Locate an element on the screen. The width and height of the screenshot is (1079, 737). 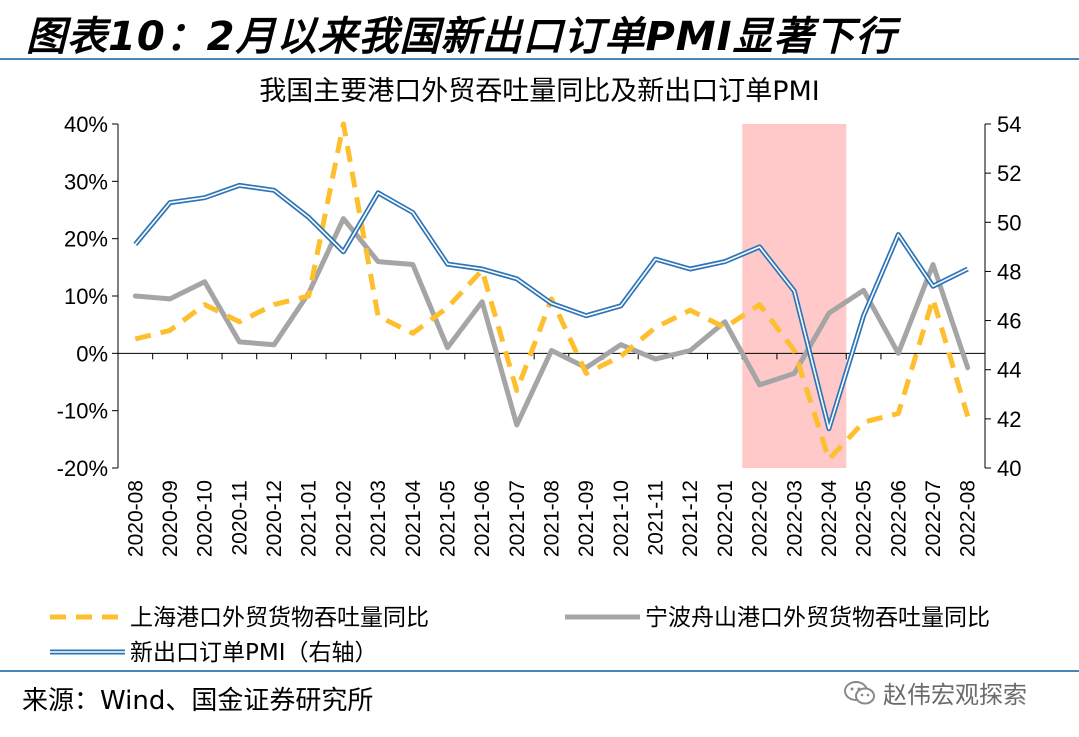
x-tick-label: 2022-03 is located at coordinates (794, 518).